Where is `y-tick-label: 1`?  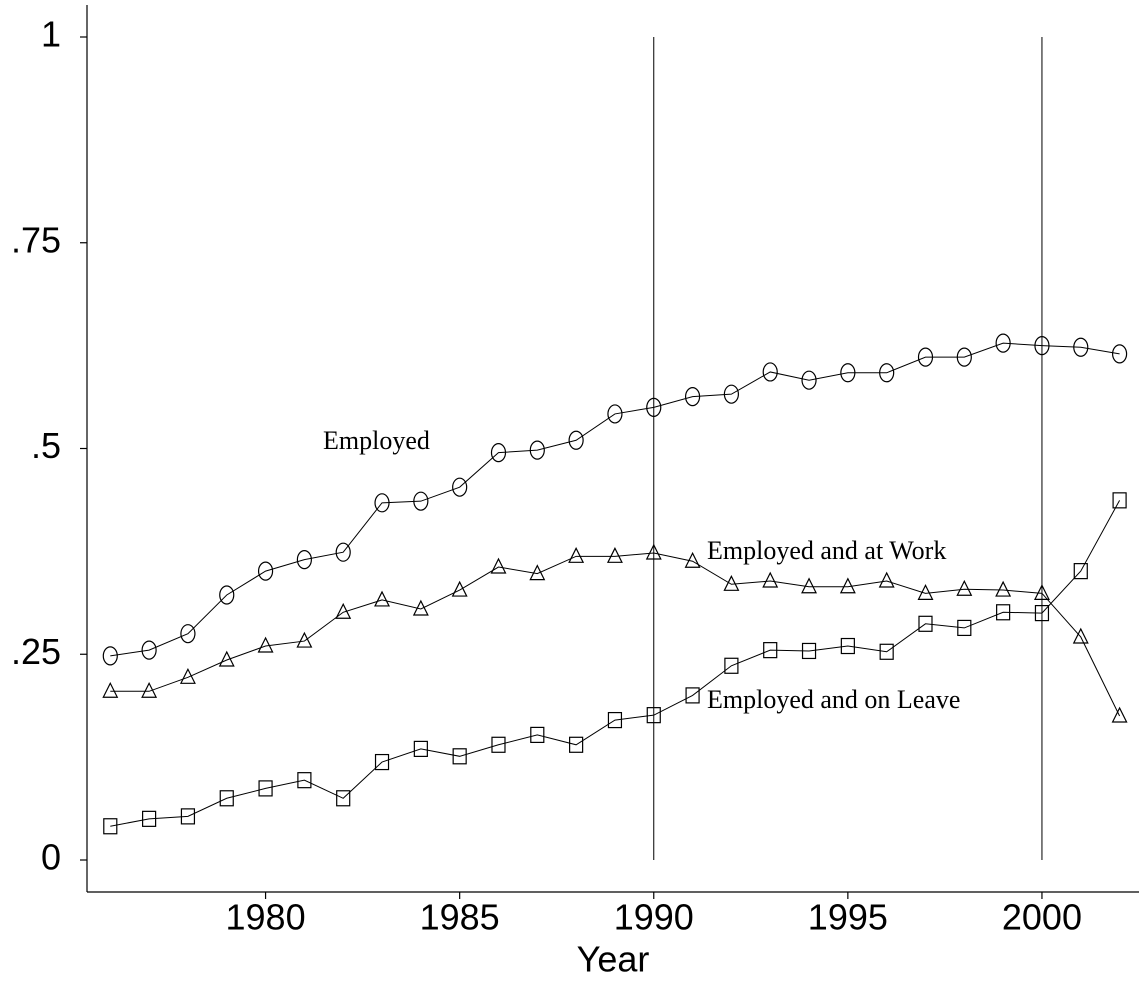
y-tick-label: 1 is located at coordinates (51, 34).